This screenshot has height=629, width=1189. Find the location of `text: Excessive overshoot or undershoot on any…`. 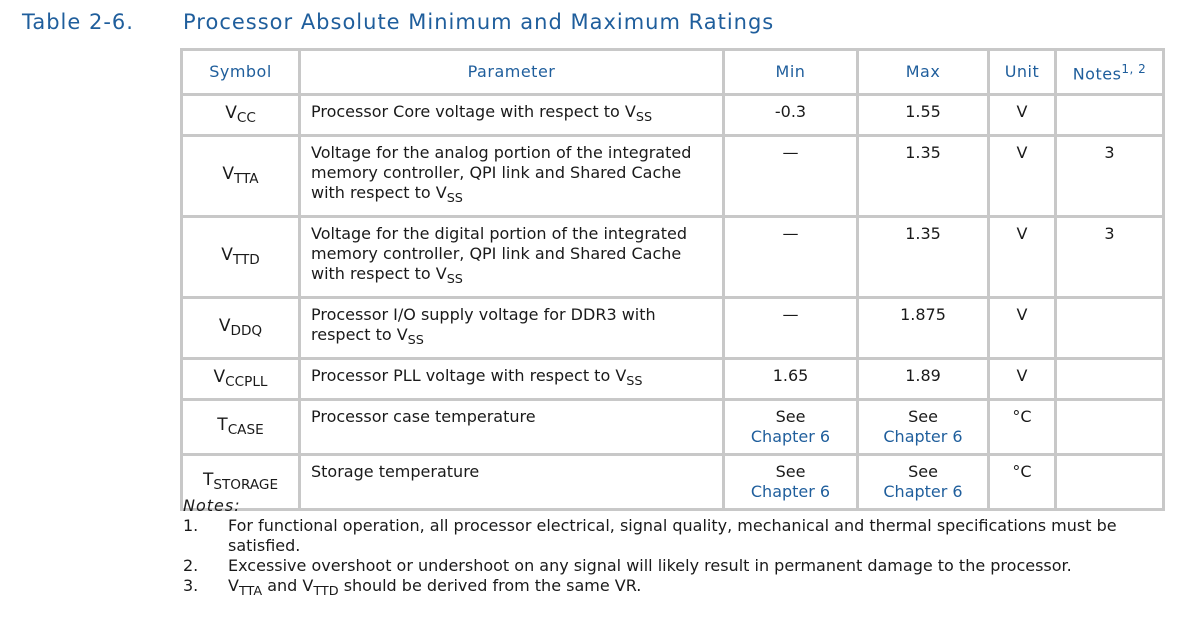

text: Excessive overshoot or undershoot on any… is located at coordinates (650, 565).